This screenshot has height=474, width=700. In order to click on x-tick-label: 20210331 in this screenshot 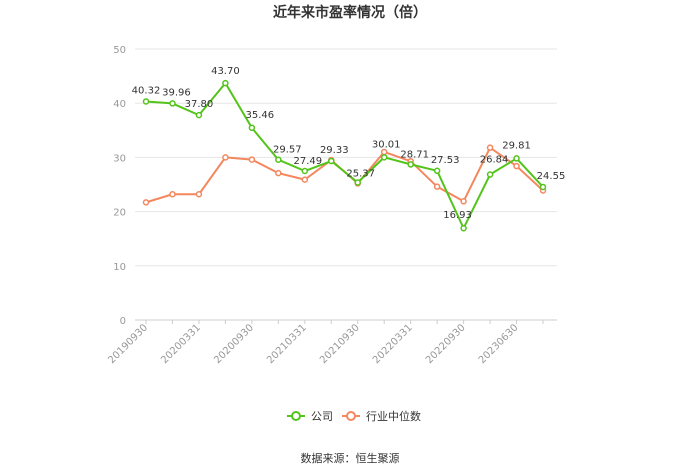, I will do `click(287, 344)`.